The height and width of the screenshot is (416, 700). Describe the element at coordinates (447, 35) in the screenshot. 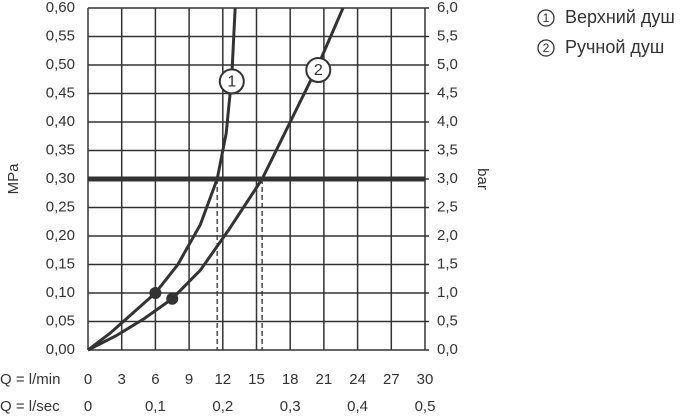

I see `y2-tick-label: 5,5` at that location.